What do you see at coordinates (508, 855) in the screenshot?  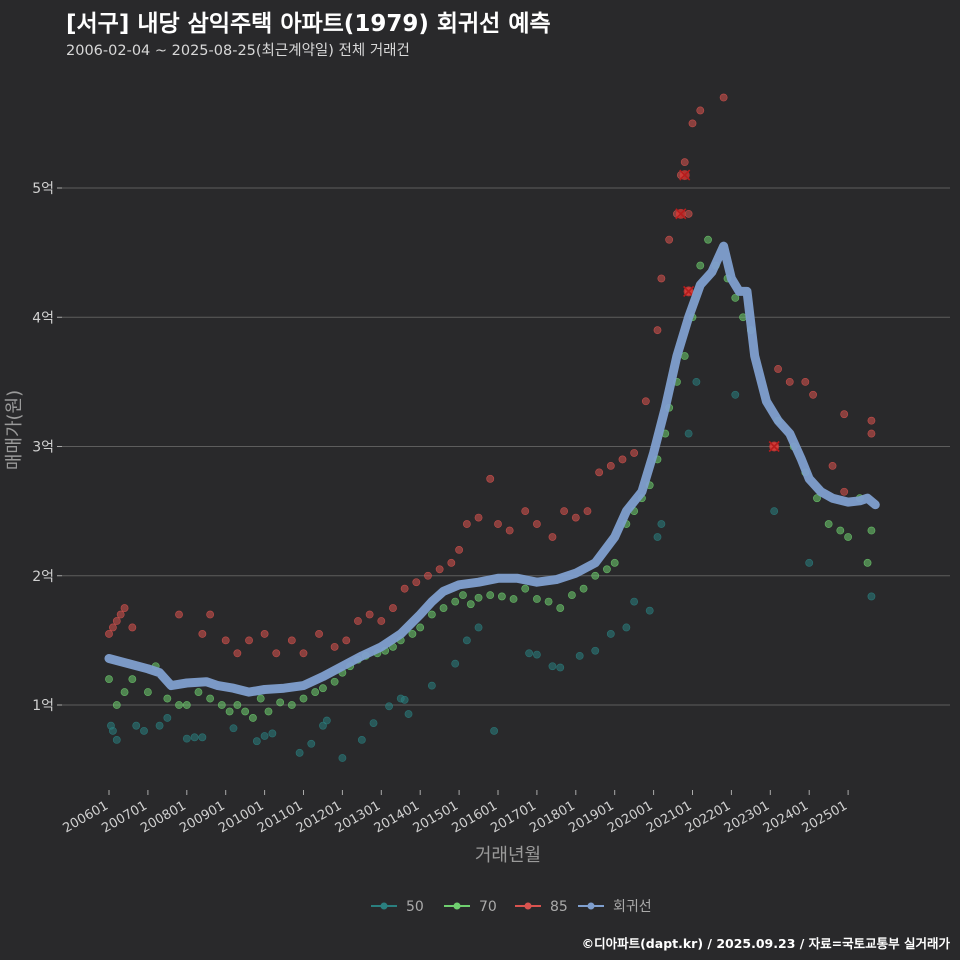 I see `x-axis-title: 거래년월` at bounding box center [508, 855].